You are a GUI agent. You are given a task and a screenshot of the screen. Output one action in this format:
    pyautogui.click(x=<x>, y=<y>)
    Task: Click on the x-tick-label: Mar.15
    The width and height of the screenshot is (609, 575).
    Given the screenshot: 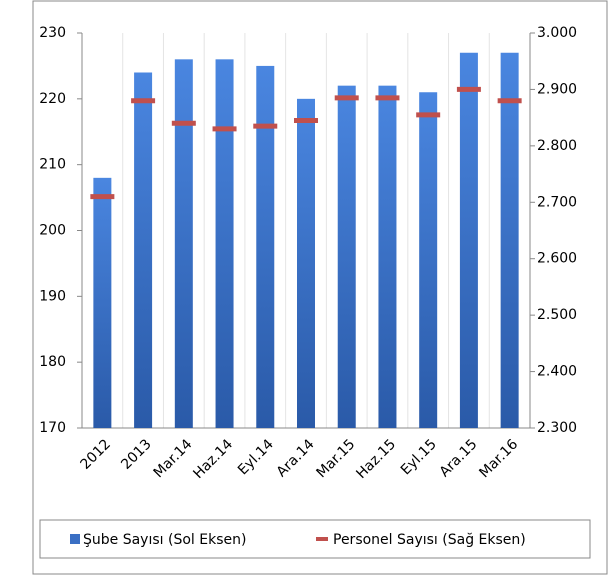 What is the action you would take?
    pyautogui.click(x=336, y=458)
    